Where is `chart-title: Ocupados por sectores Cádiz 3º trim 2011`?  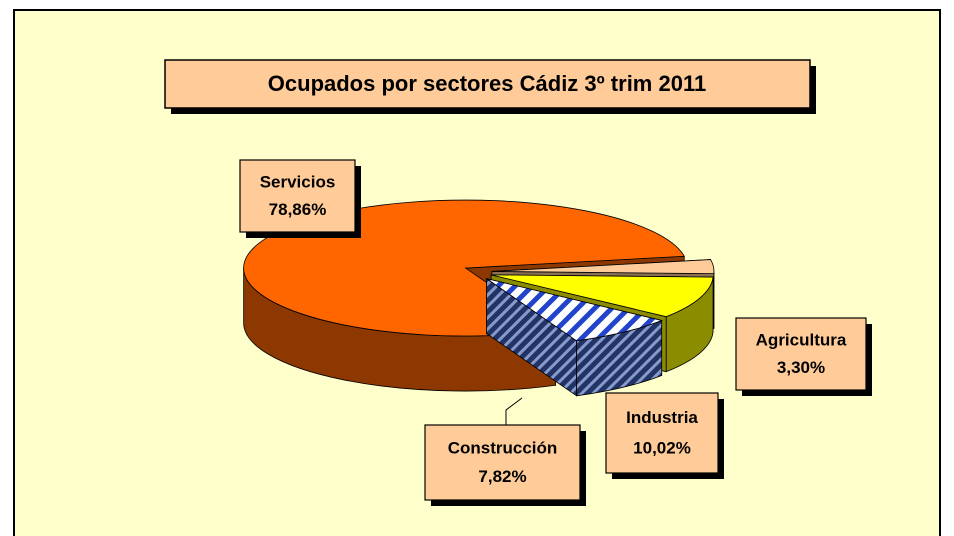 chart-title: Ocupados por sectores Cádiz 3º trim 2011 is located at coordinates (487, 83).